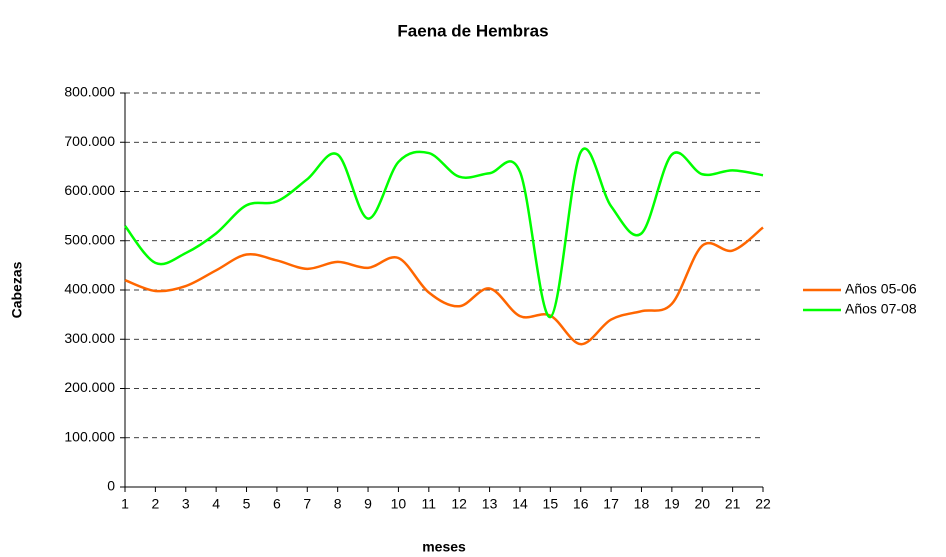  What do you see at coordinates (368, 504) in the screenshot?
I see `x-tick-label: 9` at bounding box center [368, 504].